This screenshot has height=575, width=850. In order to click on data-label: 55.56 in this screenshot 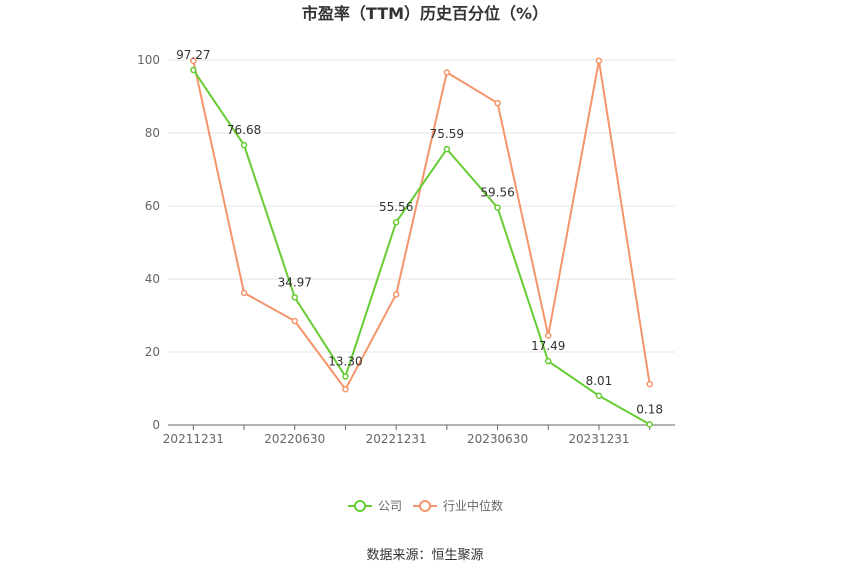, I will do `click(396, 207)`.